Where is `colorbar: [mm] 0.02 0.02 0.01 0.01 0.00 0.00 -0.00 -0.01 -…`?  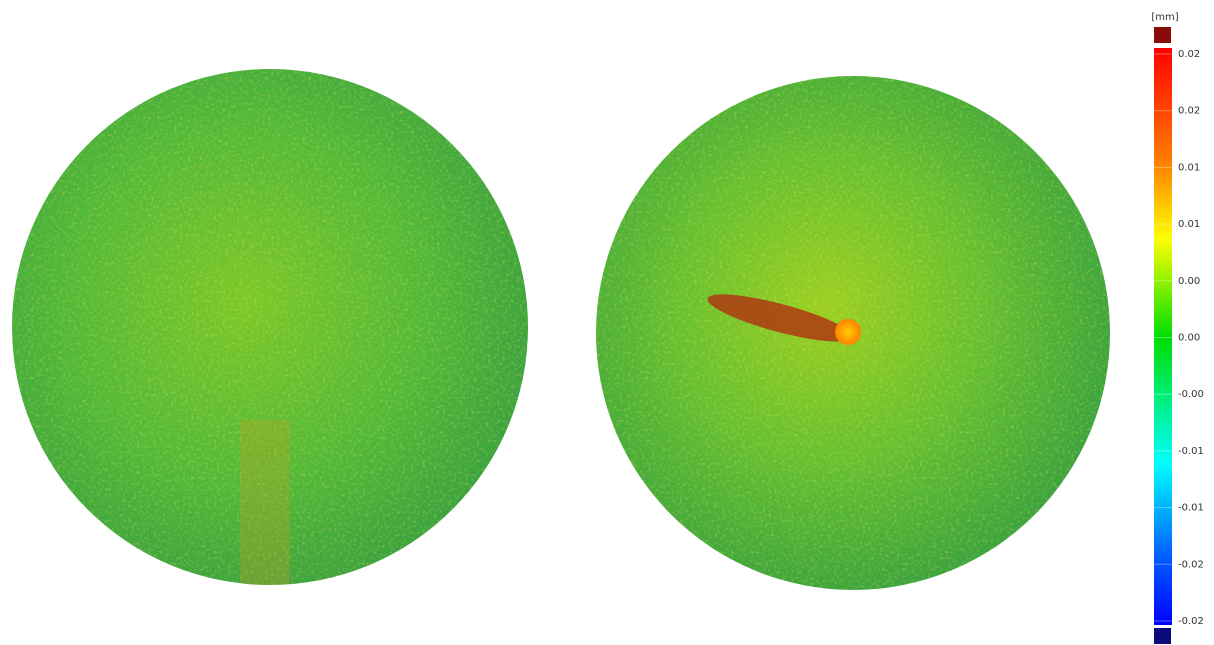
colorbar: [mm] 0.02 0.02 0.01 0.01 0.00 0.00 -0.00 -0.01 -… is located at coordinates (1177, 328).